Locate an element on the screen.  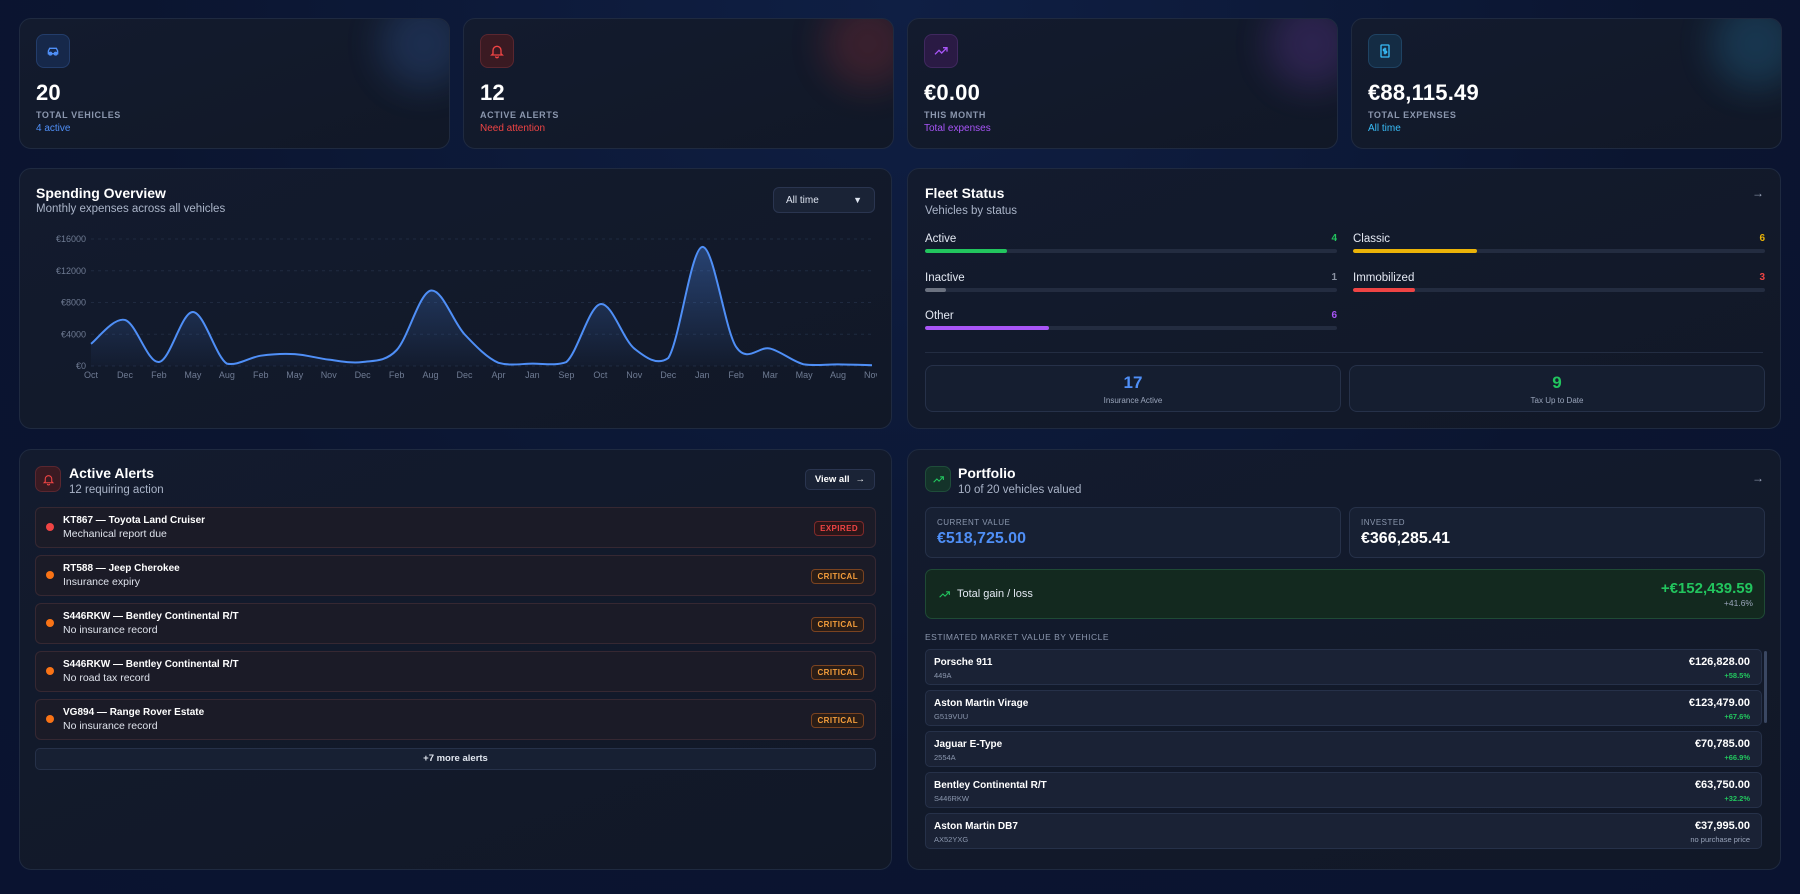
receipt-icon is located at coordinates (1385, 51).